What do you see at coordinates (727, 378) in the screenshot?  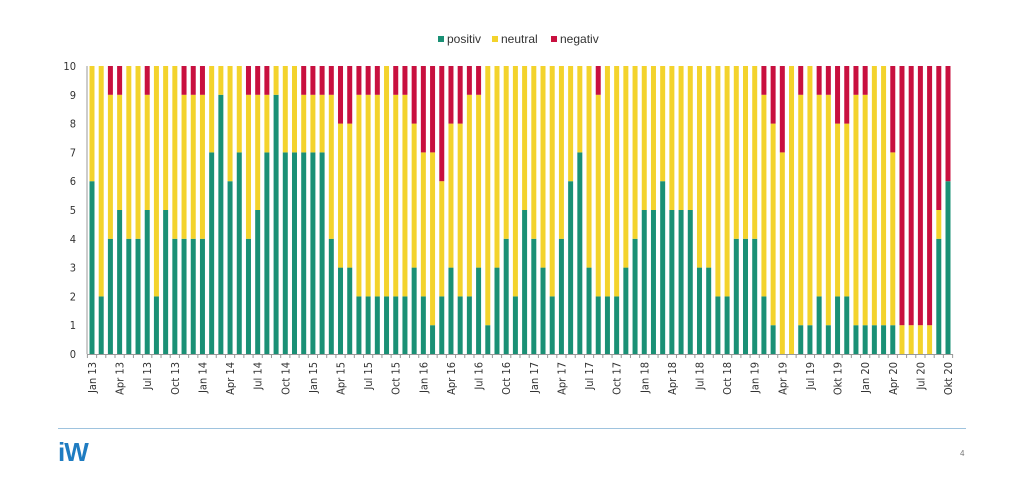 I see `x-tick-label: Oct 18` at bounding box center [727, 378].